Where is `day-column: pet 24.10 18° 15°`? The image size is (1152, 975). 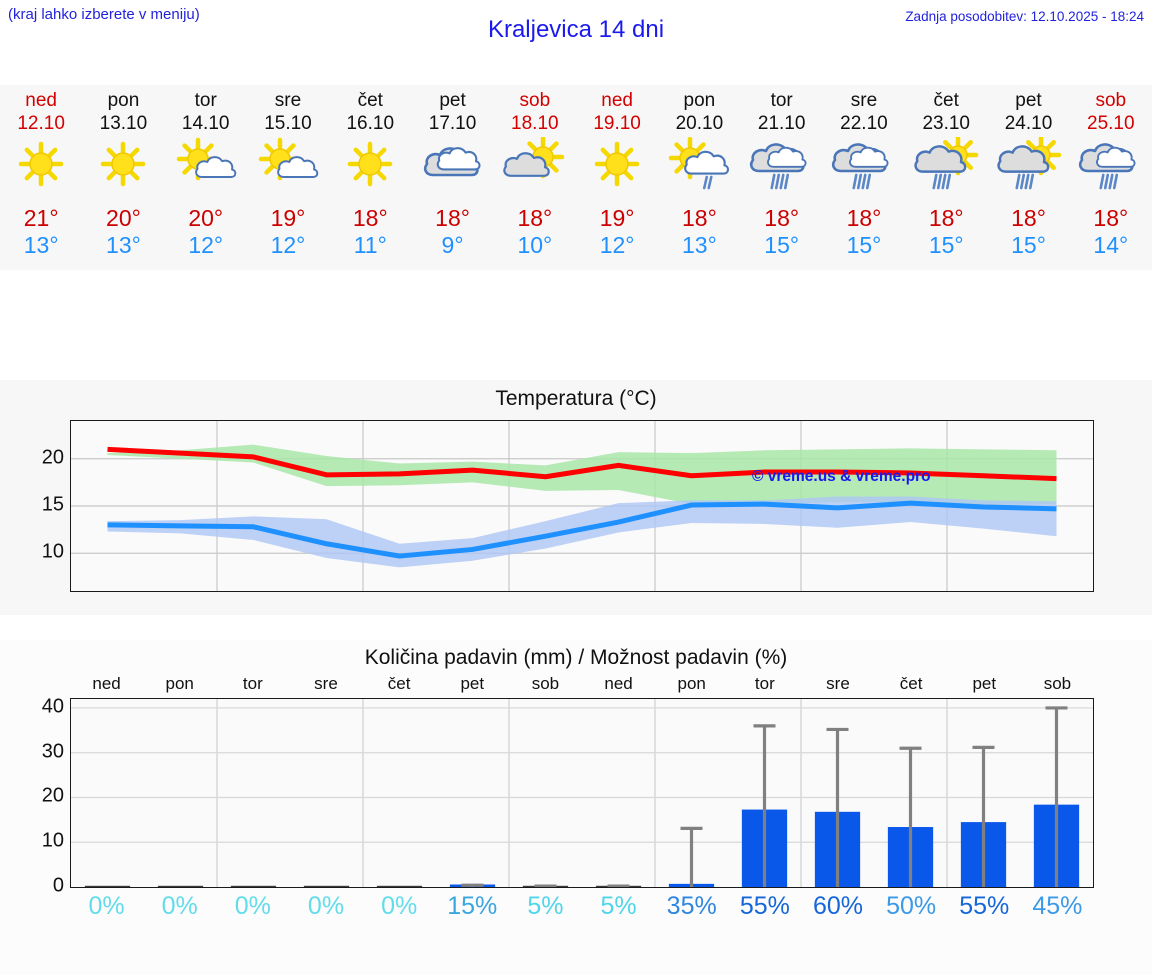
day-column: pet 24.10 18° 15° is located at coordinates (1028, 177).